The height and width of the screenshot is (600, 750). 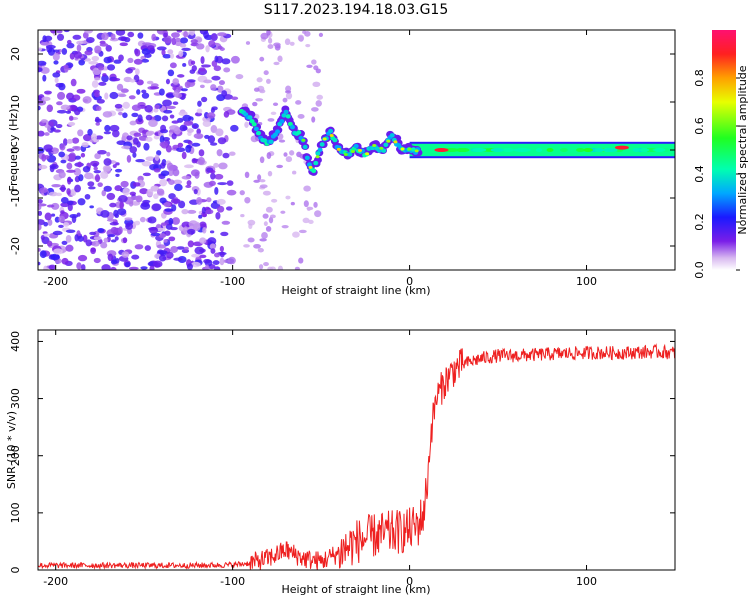 What do you see at coordinates (15, 398) in the screenshot?
I see `snr-y-tick-label: 300` at bounding box center [15, 398].